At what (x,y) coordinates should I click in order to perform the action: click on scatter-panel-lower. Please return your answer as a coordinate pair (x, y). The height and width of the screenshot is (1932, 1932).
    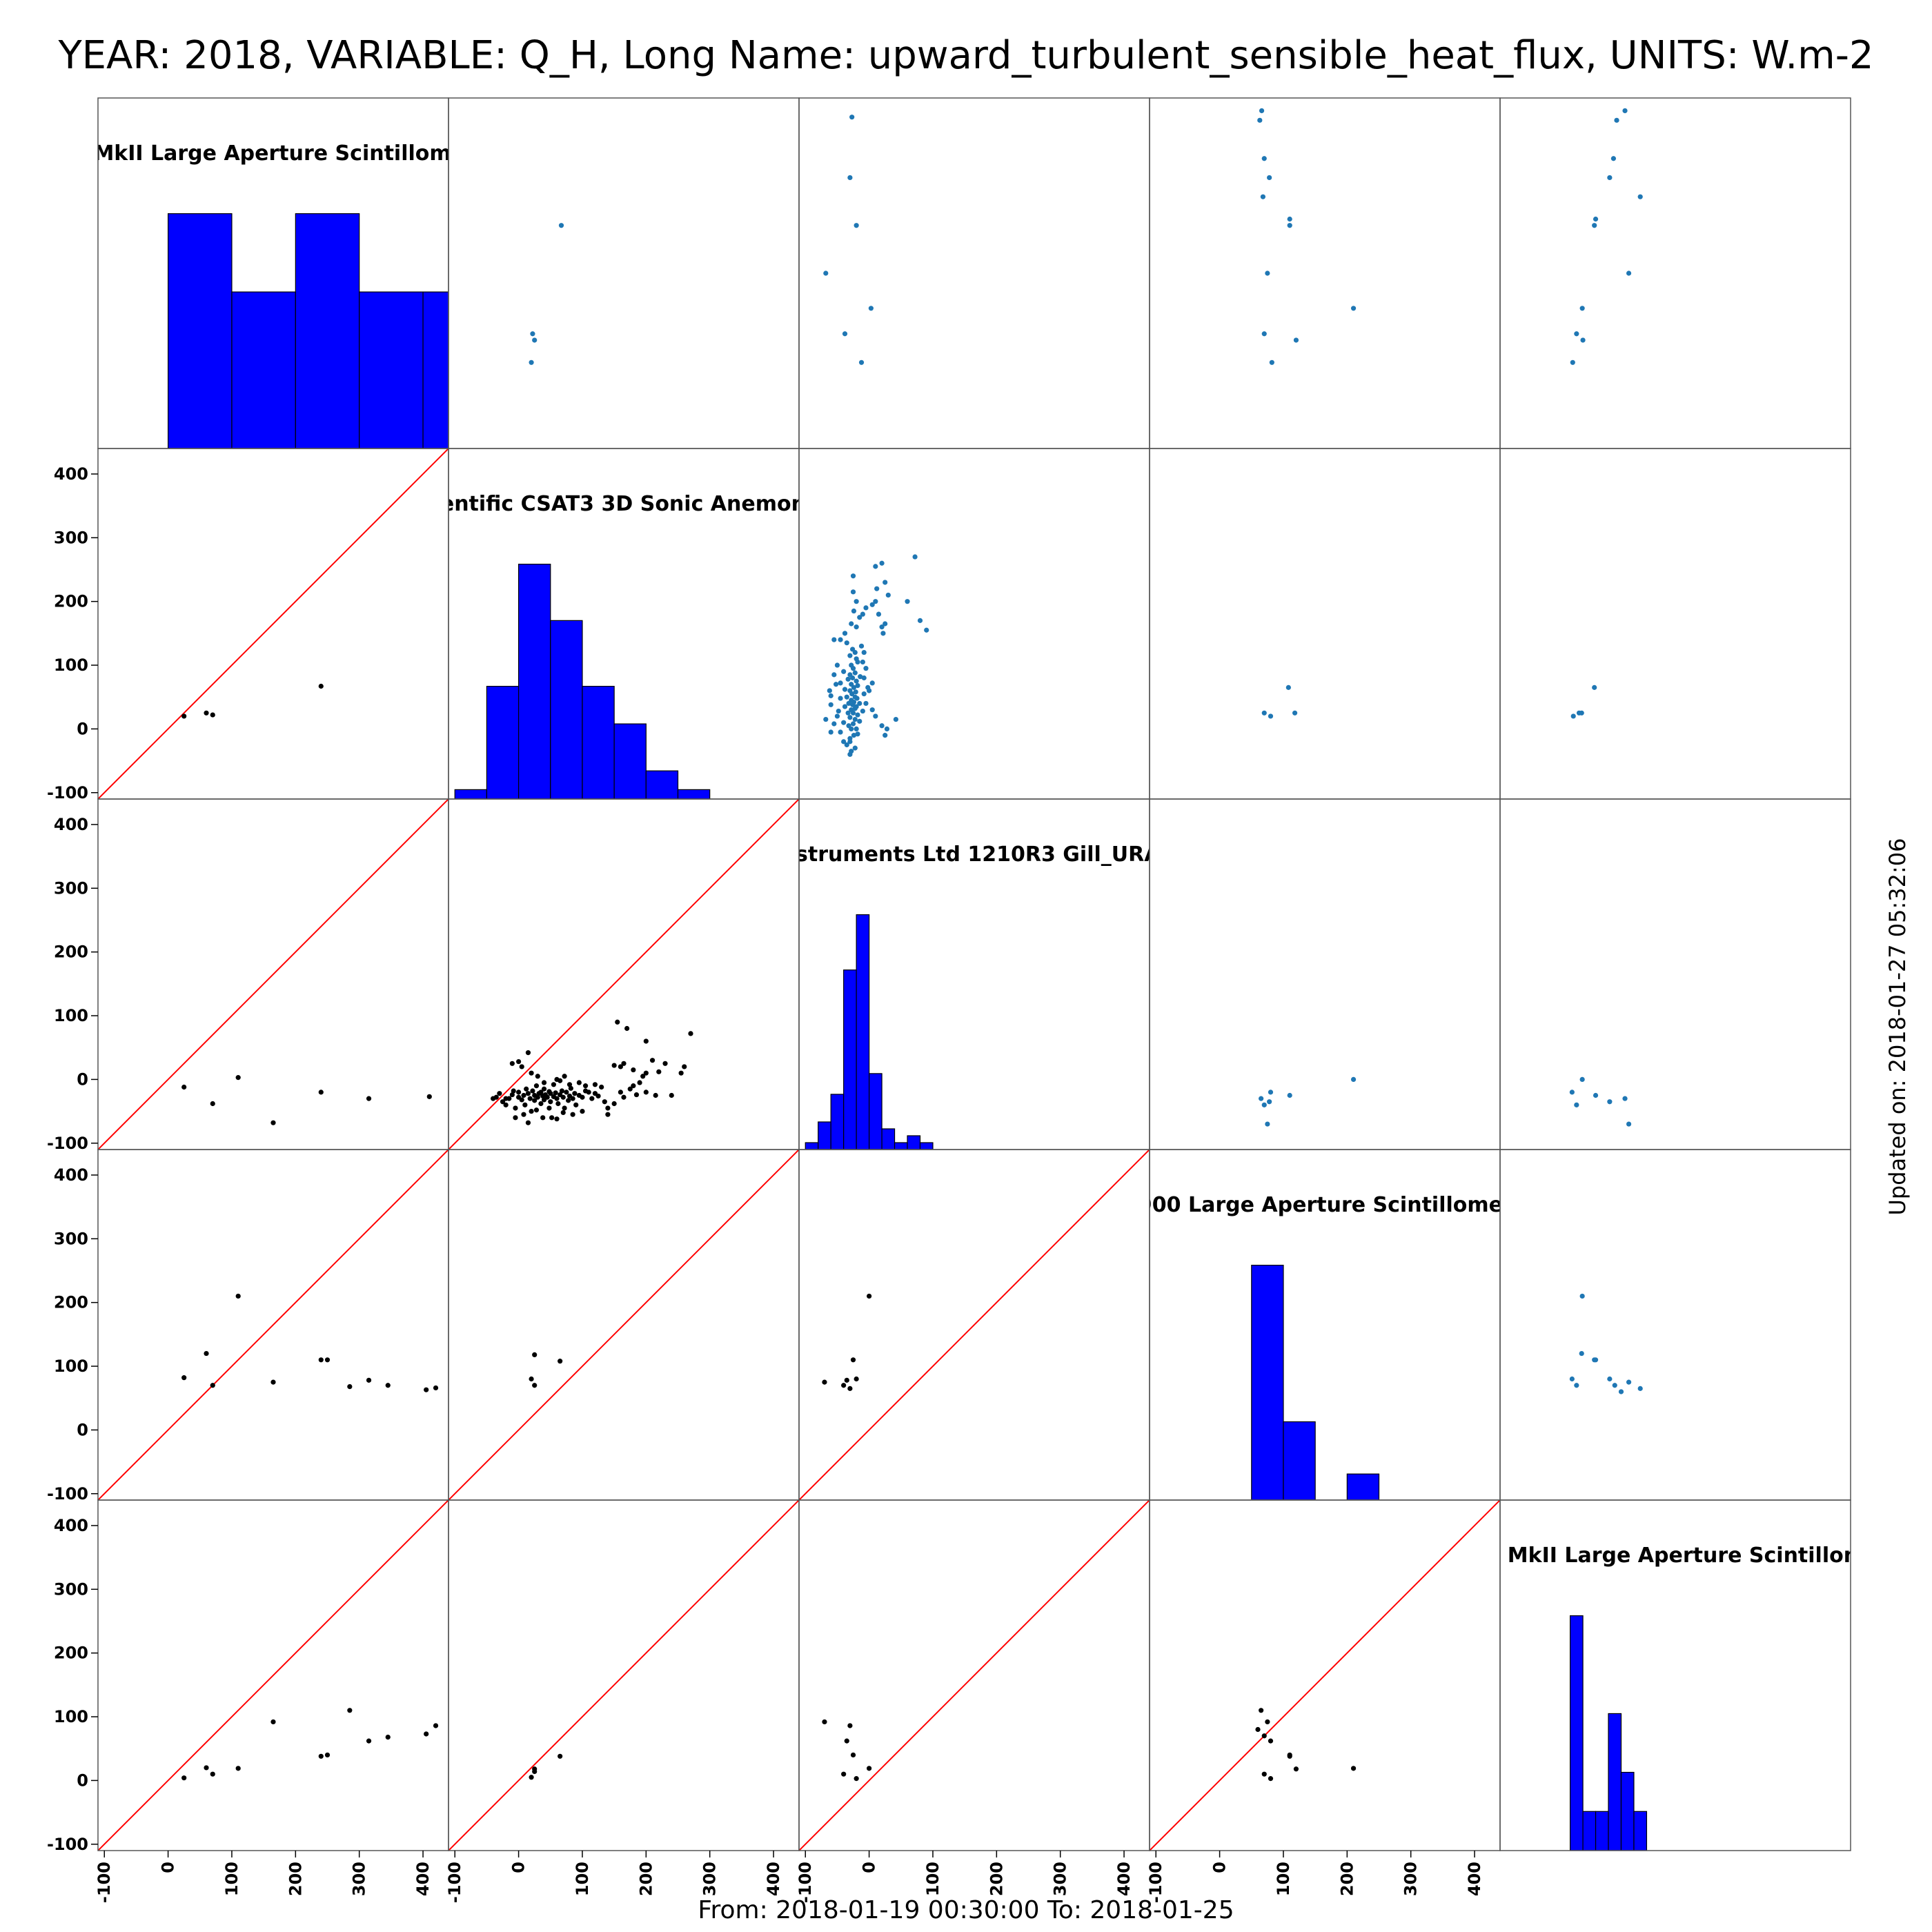
    Looking at the image, I should click on (252, 701).